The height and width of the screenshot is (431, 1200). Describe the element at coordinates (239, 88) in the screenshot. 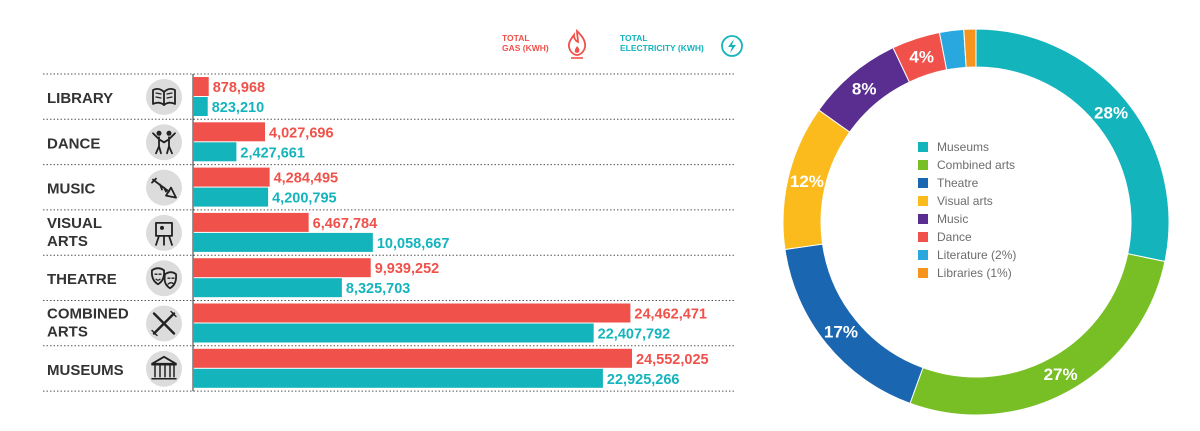

I see `bar-label-gas: 878,968` at that location.